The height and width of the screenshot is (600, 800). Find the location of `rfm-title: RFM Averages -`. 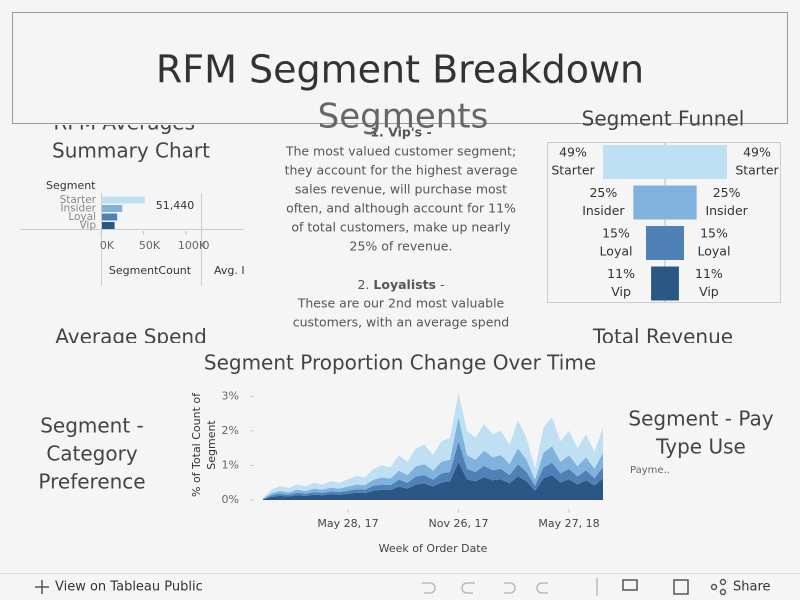

rfm-title: RFM Averages - is located at coordinates (130, 123).